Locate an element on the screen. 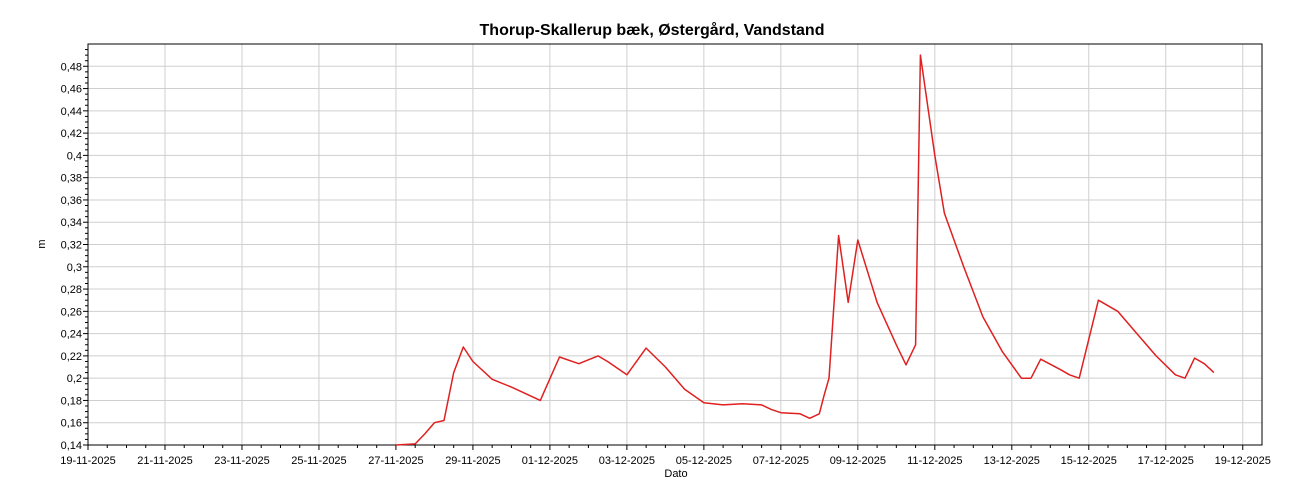  x-tick-label: 03-12-2025 is located at coordinates (627, 461).